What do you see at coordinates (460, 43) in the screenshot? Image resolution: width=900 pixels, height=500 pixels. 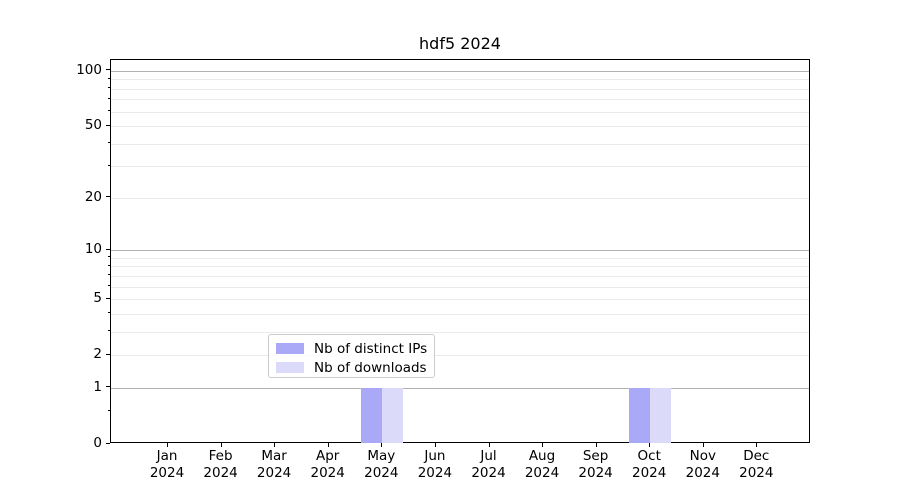 I see `chart-title: hdf5 2024` at bounding box center [460, 43].